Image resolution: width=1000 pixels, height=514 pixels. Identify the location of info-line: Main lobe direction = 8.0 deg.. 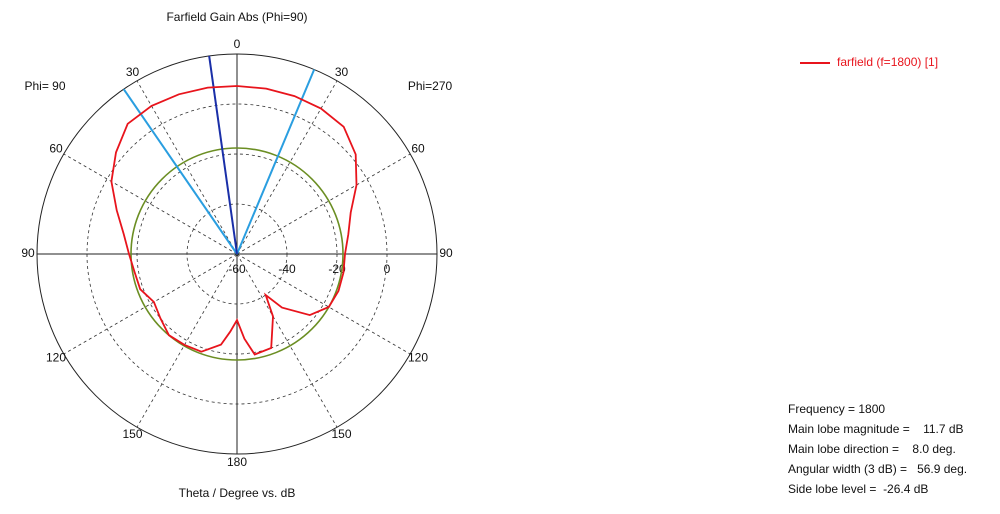
(872, 449).